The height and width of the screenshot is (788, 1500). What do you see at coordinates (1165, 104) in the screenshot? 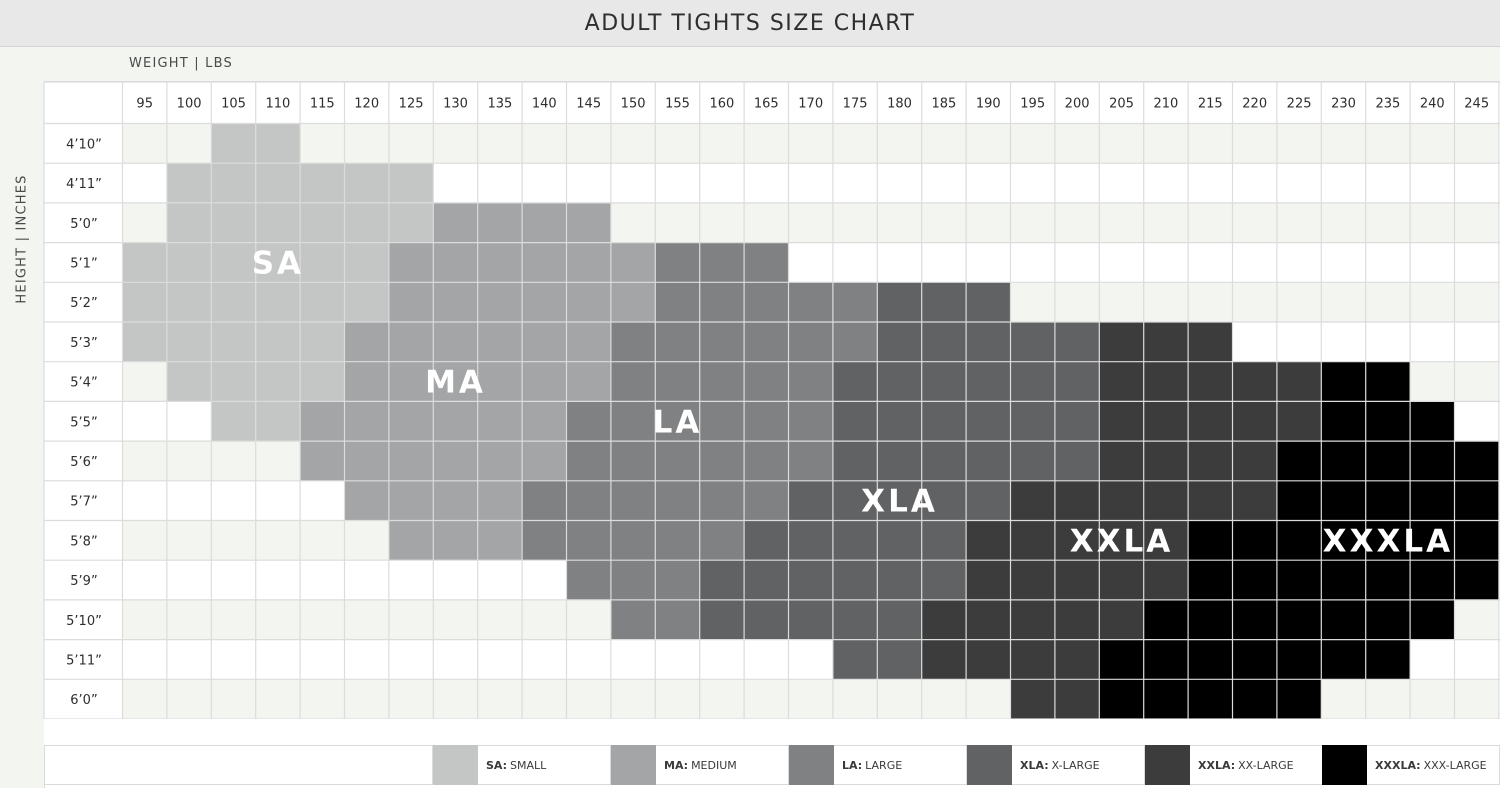
I see `x-tick-label: 210` at bounding box center [1165, 104].